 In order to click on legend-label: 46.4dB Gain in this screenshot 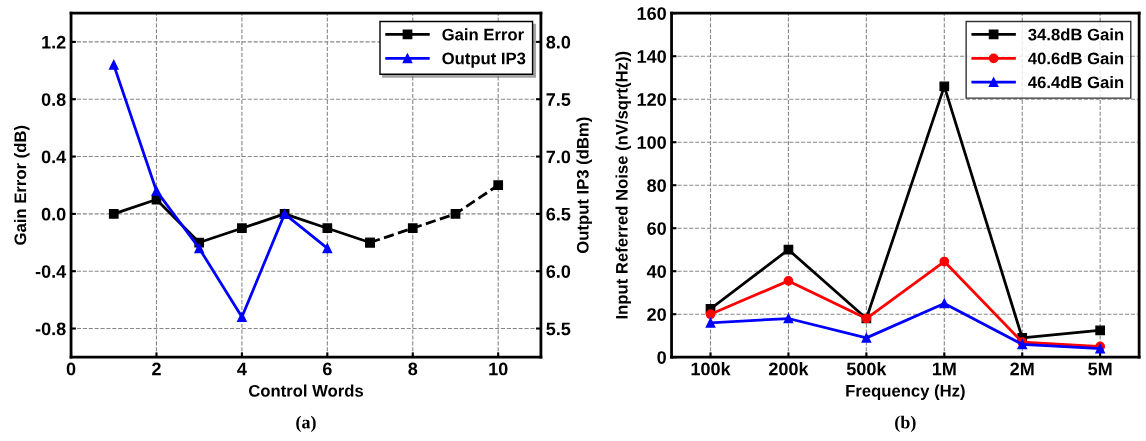, I will do `click(1076, 82)`.